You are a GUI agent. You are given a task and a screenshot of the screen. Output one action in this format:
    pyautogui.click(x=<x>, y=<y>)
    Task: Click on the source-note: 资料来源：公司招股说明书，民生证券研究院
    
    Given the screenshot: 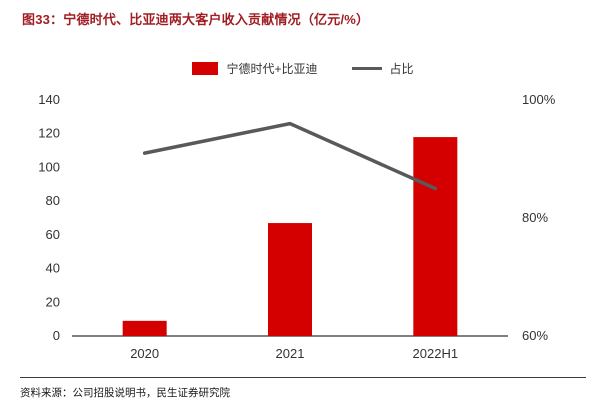 What is the action you would take?
    pyautogui.click(x=303, y=388)
    